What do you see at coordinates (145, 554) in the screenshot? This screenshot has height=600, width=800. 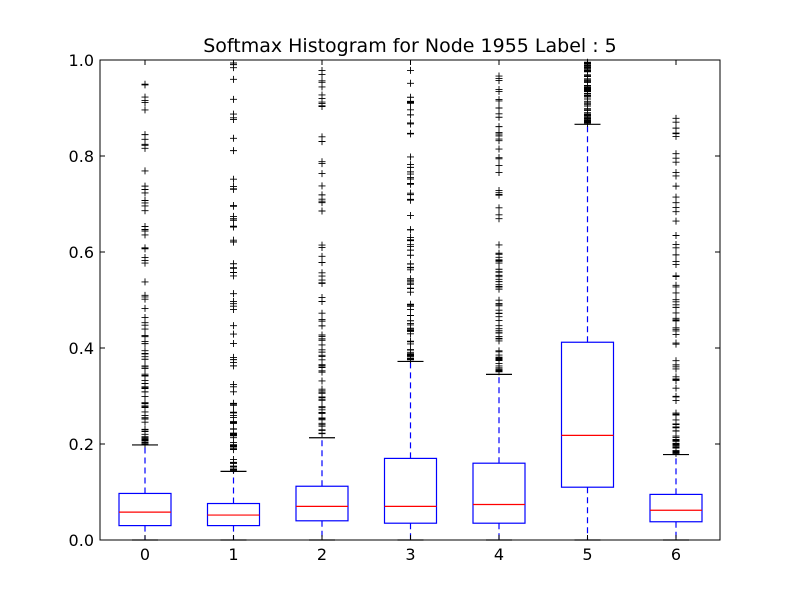 I see `x-tick-label: 0` at bounding box center [145, 554].